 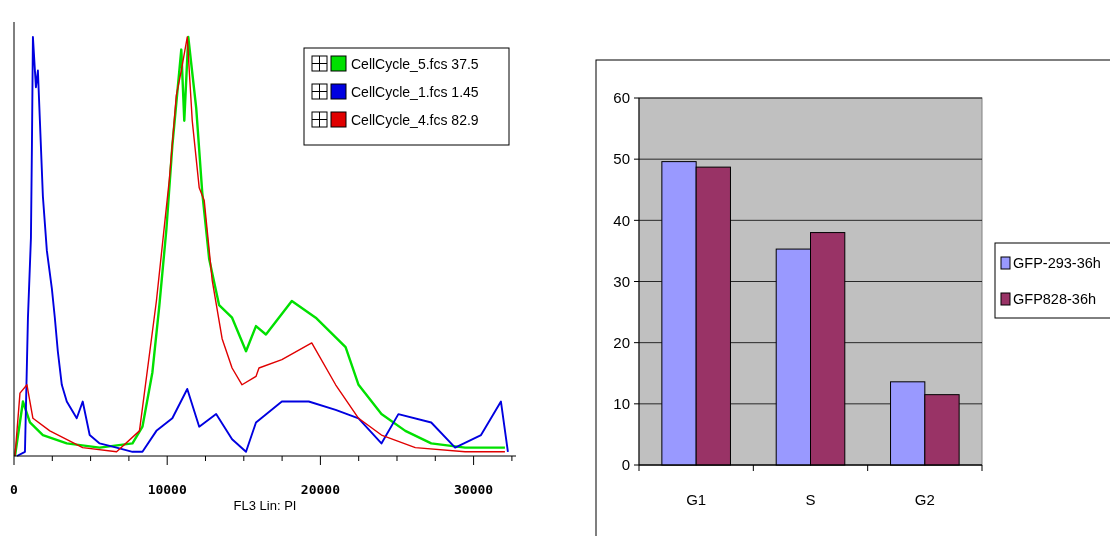 What do you see at coordinates (621, 342) in the screenshot?
I see `y-tick-label: 20` at bounding box center [621, 342].